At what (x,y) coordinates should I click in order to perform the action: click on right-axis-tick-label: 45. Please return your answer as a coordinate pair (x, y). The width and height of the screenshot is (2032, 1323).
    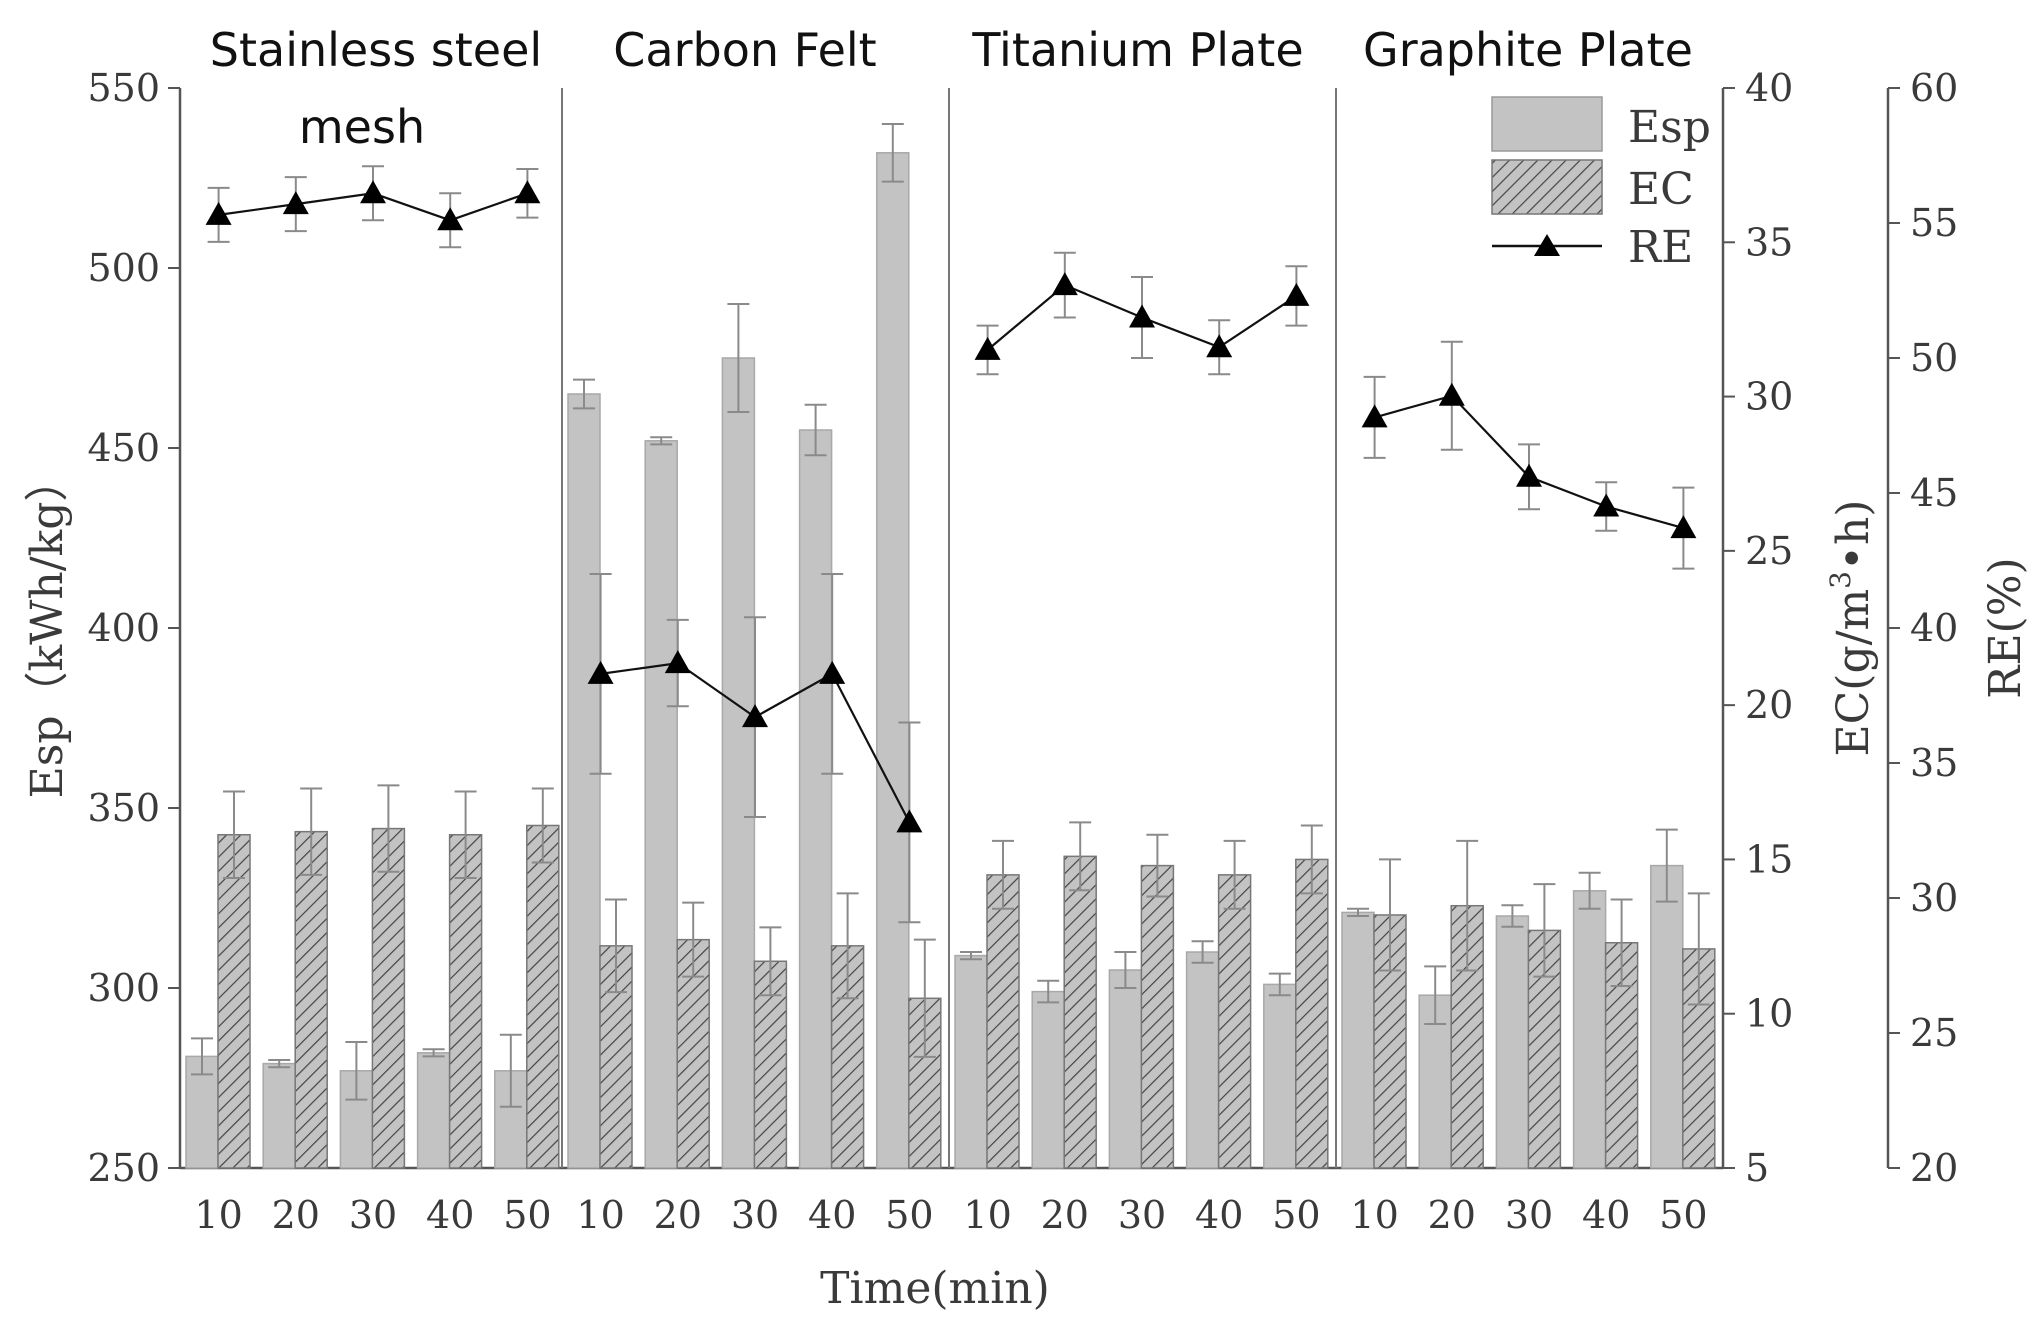
    Looking at the image, I should click on (1934, 493).